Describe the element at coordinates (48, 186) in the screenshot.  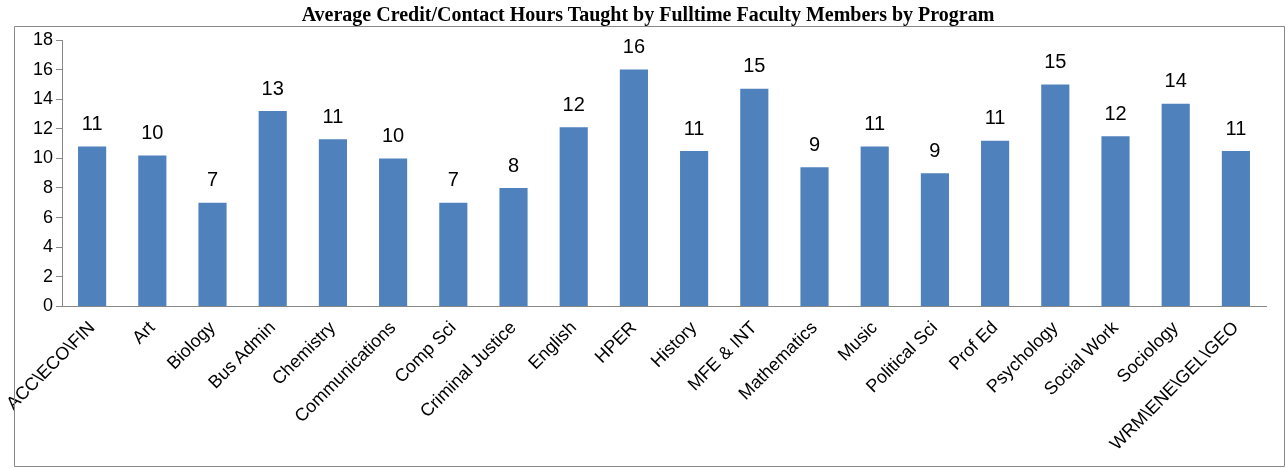
I see `y-tick-label: 8` at that location.